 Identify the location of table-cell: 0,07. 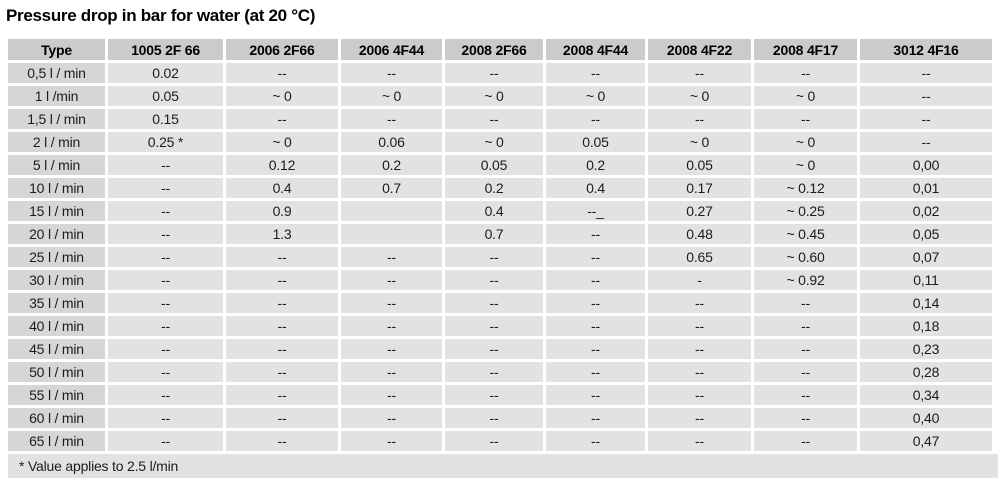
(926, 257).